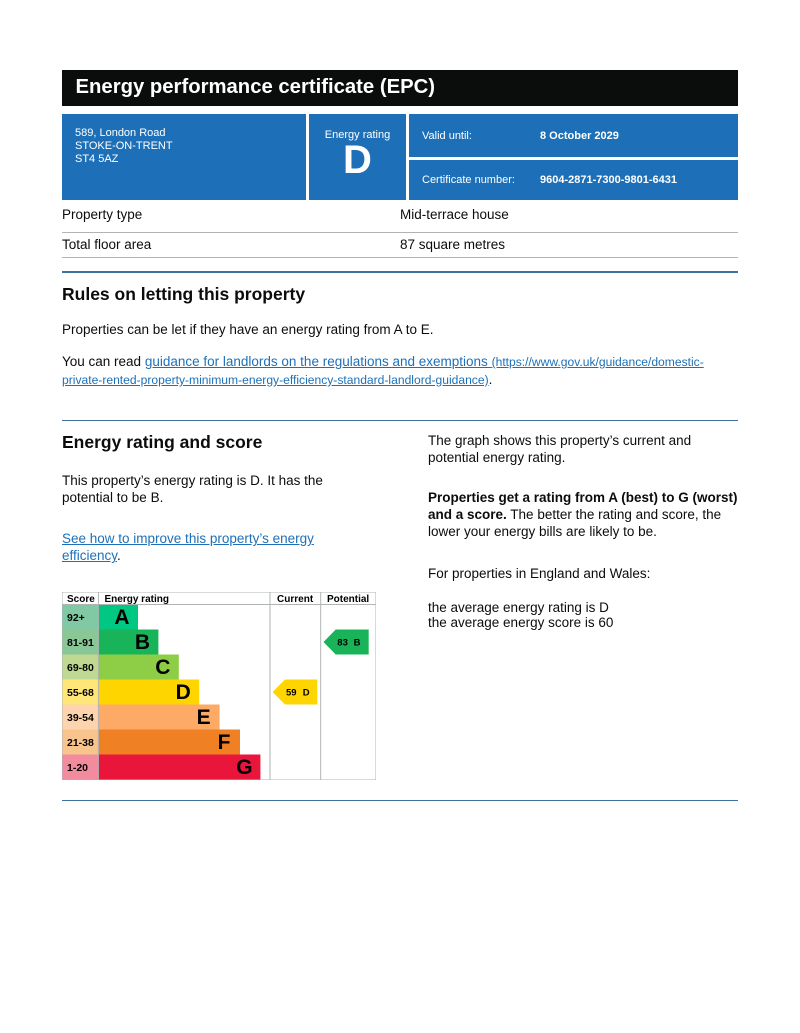 The width and height of the screenshot is (800, 1033). I want to click on svg-text: 69-80, so click(80, 668).